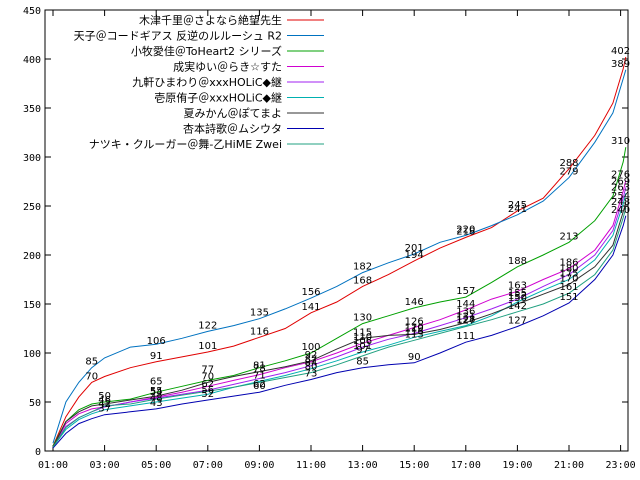 The image size is (640, 480). I want to click on data-label: 65, so click(156, 381).